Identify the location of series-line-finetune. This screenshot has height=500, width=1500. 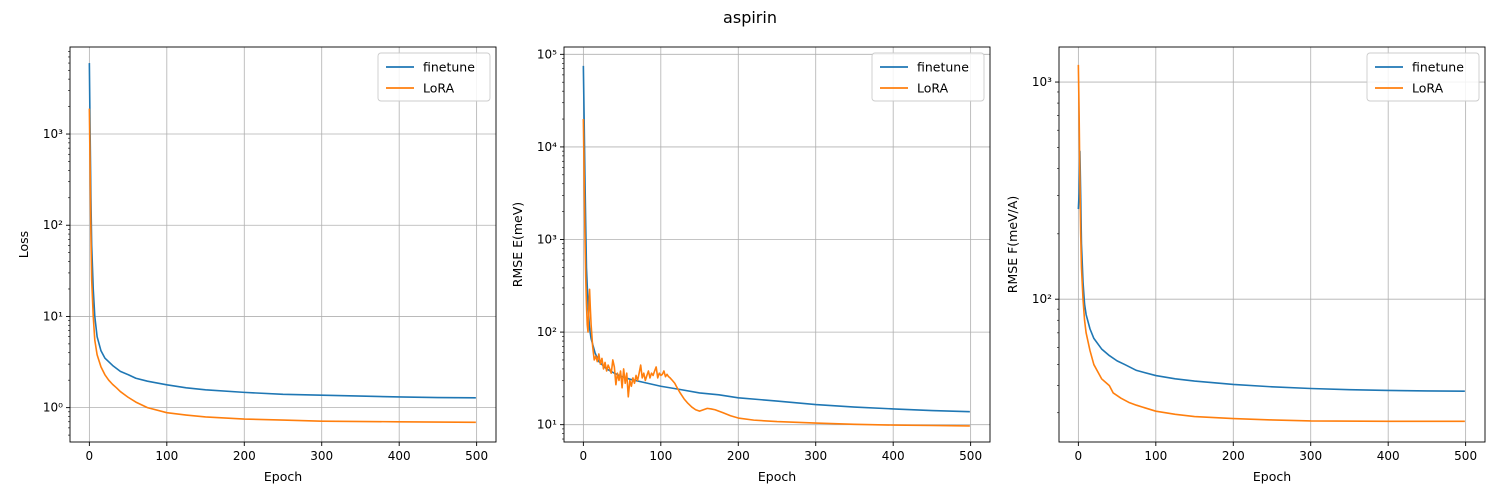
(1271, 271).